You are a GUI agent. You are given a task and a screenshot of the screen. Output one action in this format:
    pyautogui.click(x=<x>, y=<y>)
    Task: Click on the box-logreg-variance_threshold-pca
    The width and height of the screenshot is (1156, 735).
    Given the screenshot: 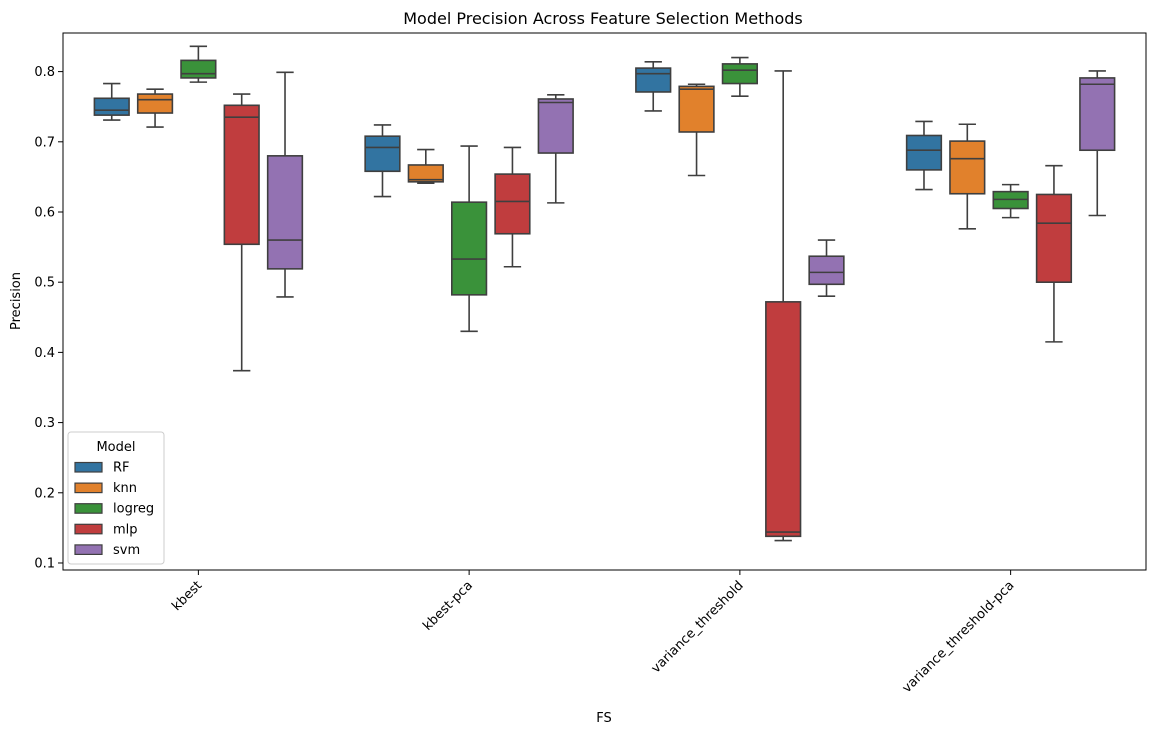 What is the action you would take?
    pyautogui.click(x=1010, y=201)
    